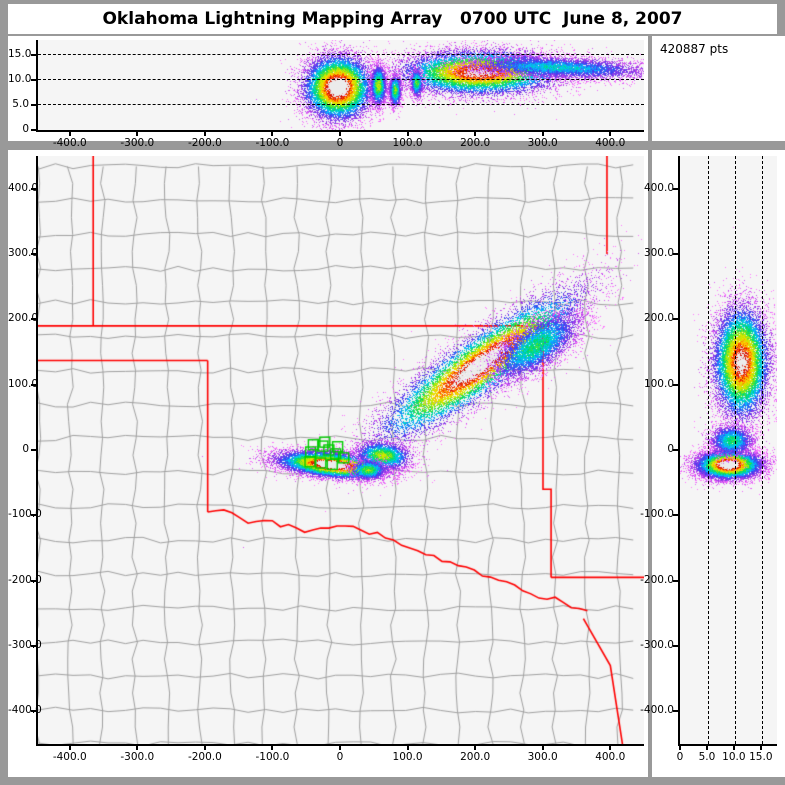 This screenshot has height=785, width=785. I want to click on map-xtick-label-6: 200.0, so click(475, 757).